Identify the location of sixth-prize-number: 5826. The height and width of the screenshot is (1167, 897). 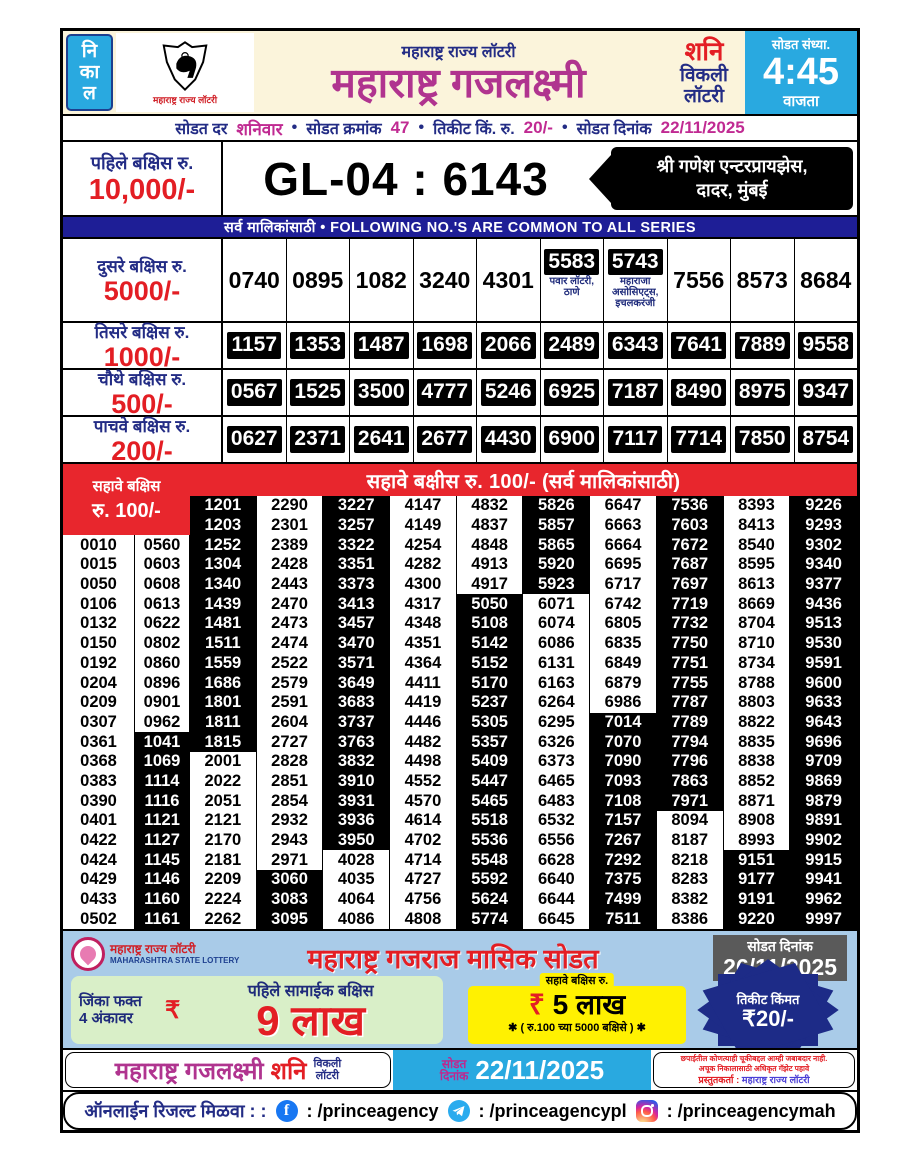
(557, 506).